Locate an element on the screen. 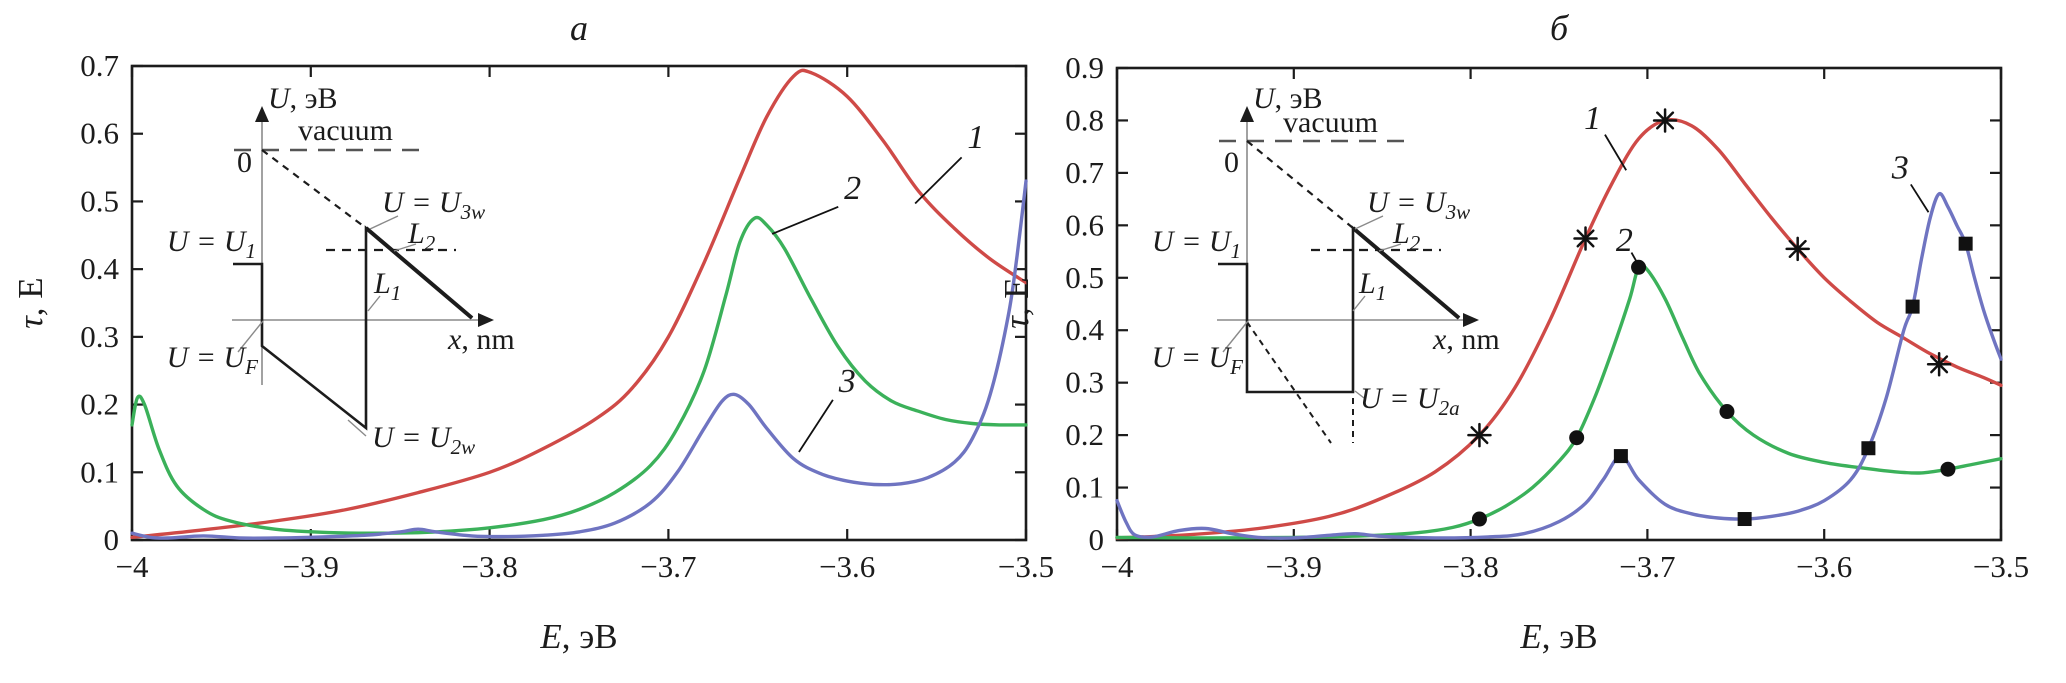 This screenshot has width=2066, height=683. inset-b-l2-pointer-line is located at coordinates (1390, 247).